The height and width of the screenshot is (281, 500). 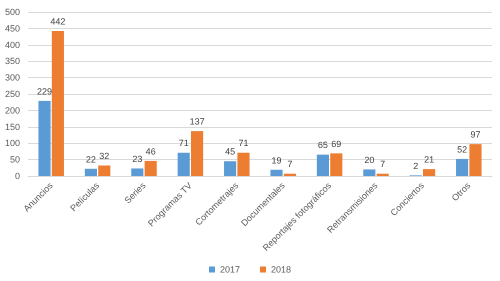 What do you see at coordinates (230, 151) in the screenshot?
I see `data-label: 45` at bounding box center [230, 151].